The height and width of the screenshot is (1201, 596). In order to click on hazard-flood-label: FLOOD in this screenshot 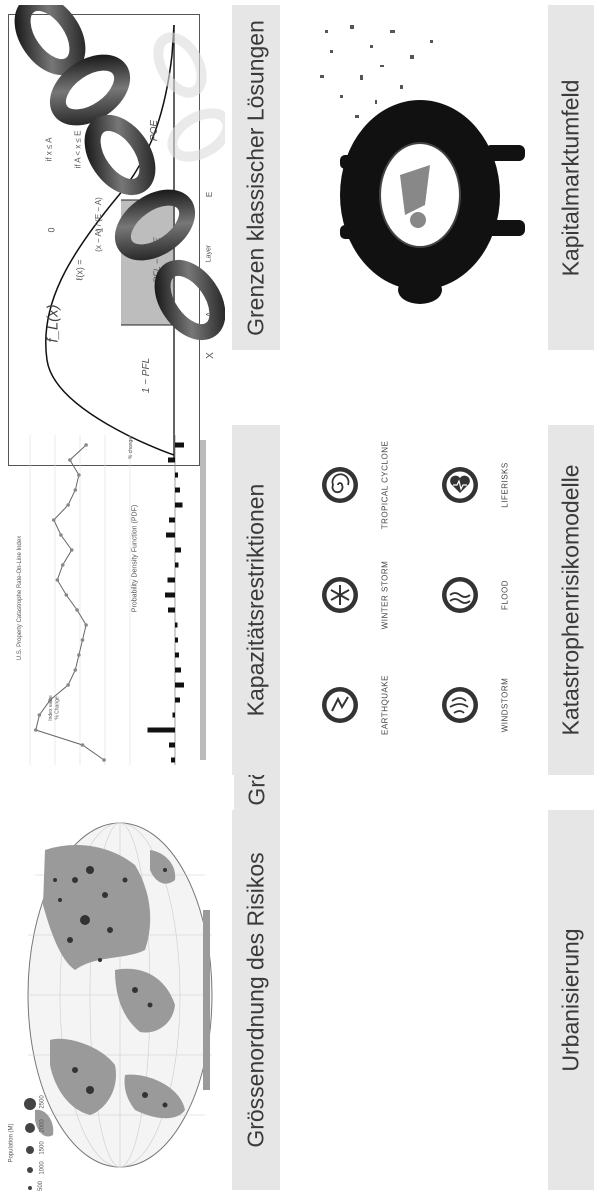, I will do `click(505, 595)`.